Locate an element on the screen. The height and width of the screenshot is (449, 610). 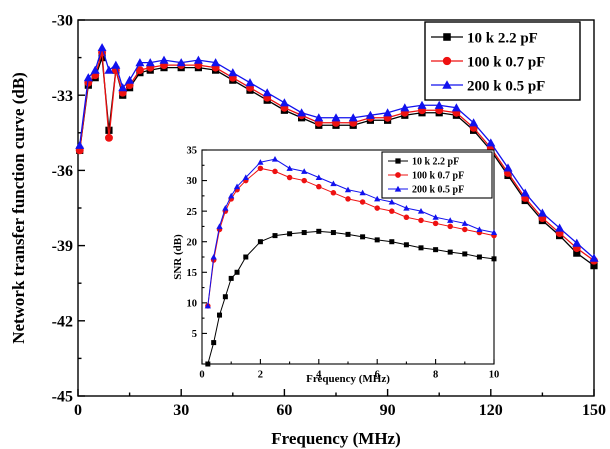
inset-y-tick-label: 15 is located at coordinates (192, 273).